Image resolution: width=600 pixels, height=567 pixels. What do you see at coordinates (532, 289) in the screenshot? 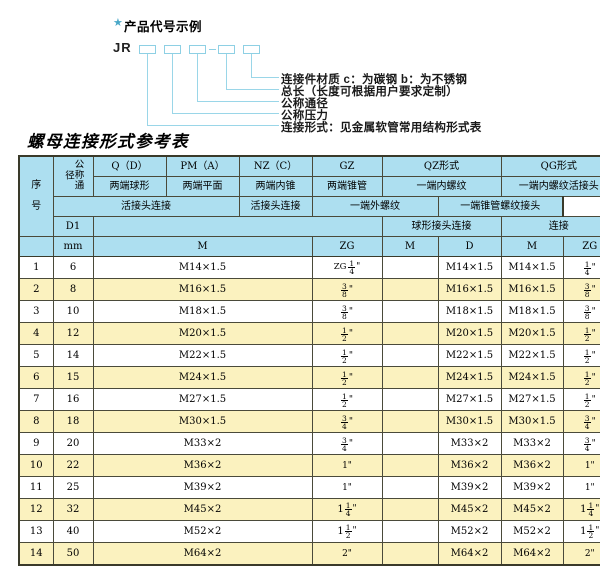
I see `cell-qg-m: M16×1.5` at bounding box center [532, 289].